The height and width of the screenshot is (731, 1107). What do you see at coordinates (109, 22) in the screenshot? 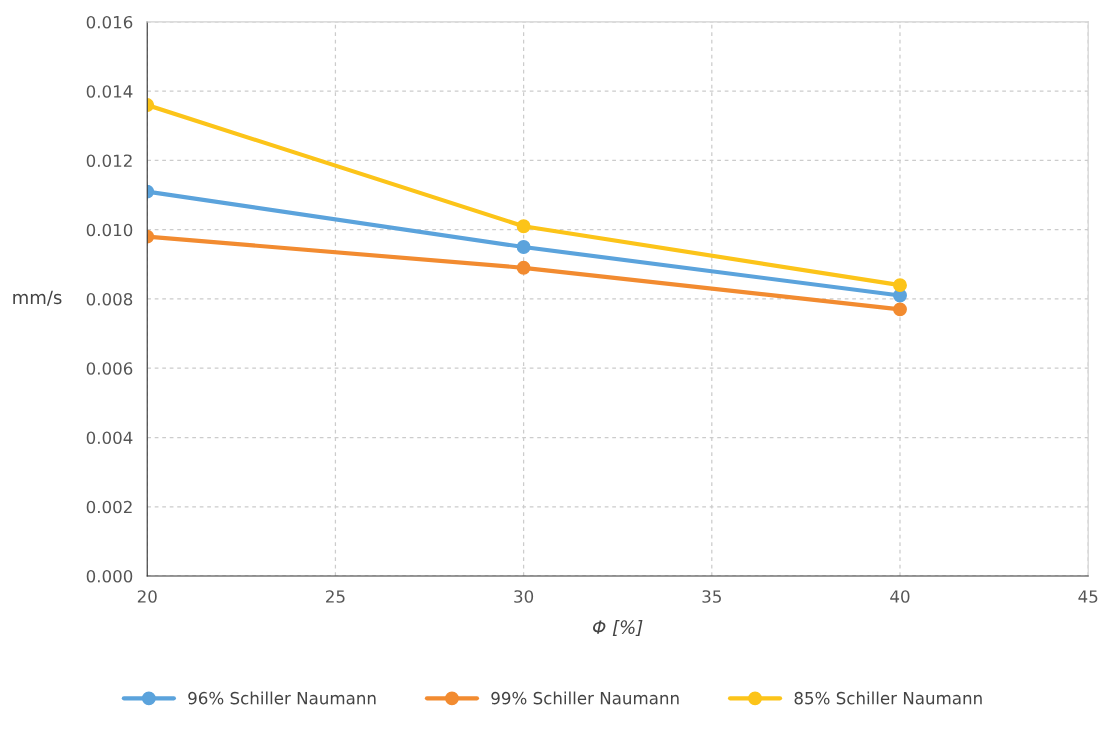
I see `y-tick-label: 0.016` at bounding box center [109, 22].